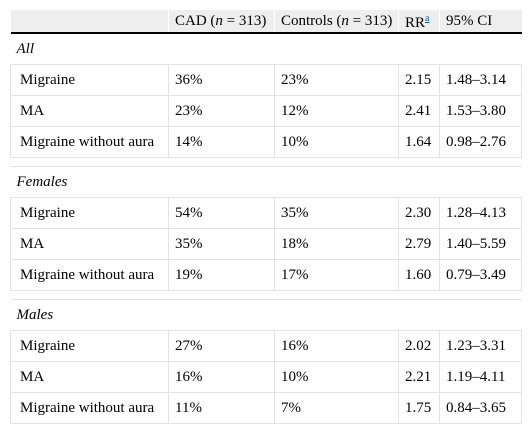 The image size is (531, 430). What do you see at coordinates (311, 20) in the screenshot?
I see `header-controls-prefix: Controls (` at bounding box center [311, 20].